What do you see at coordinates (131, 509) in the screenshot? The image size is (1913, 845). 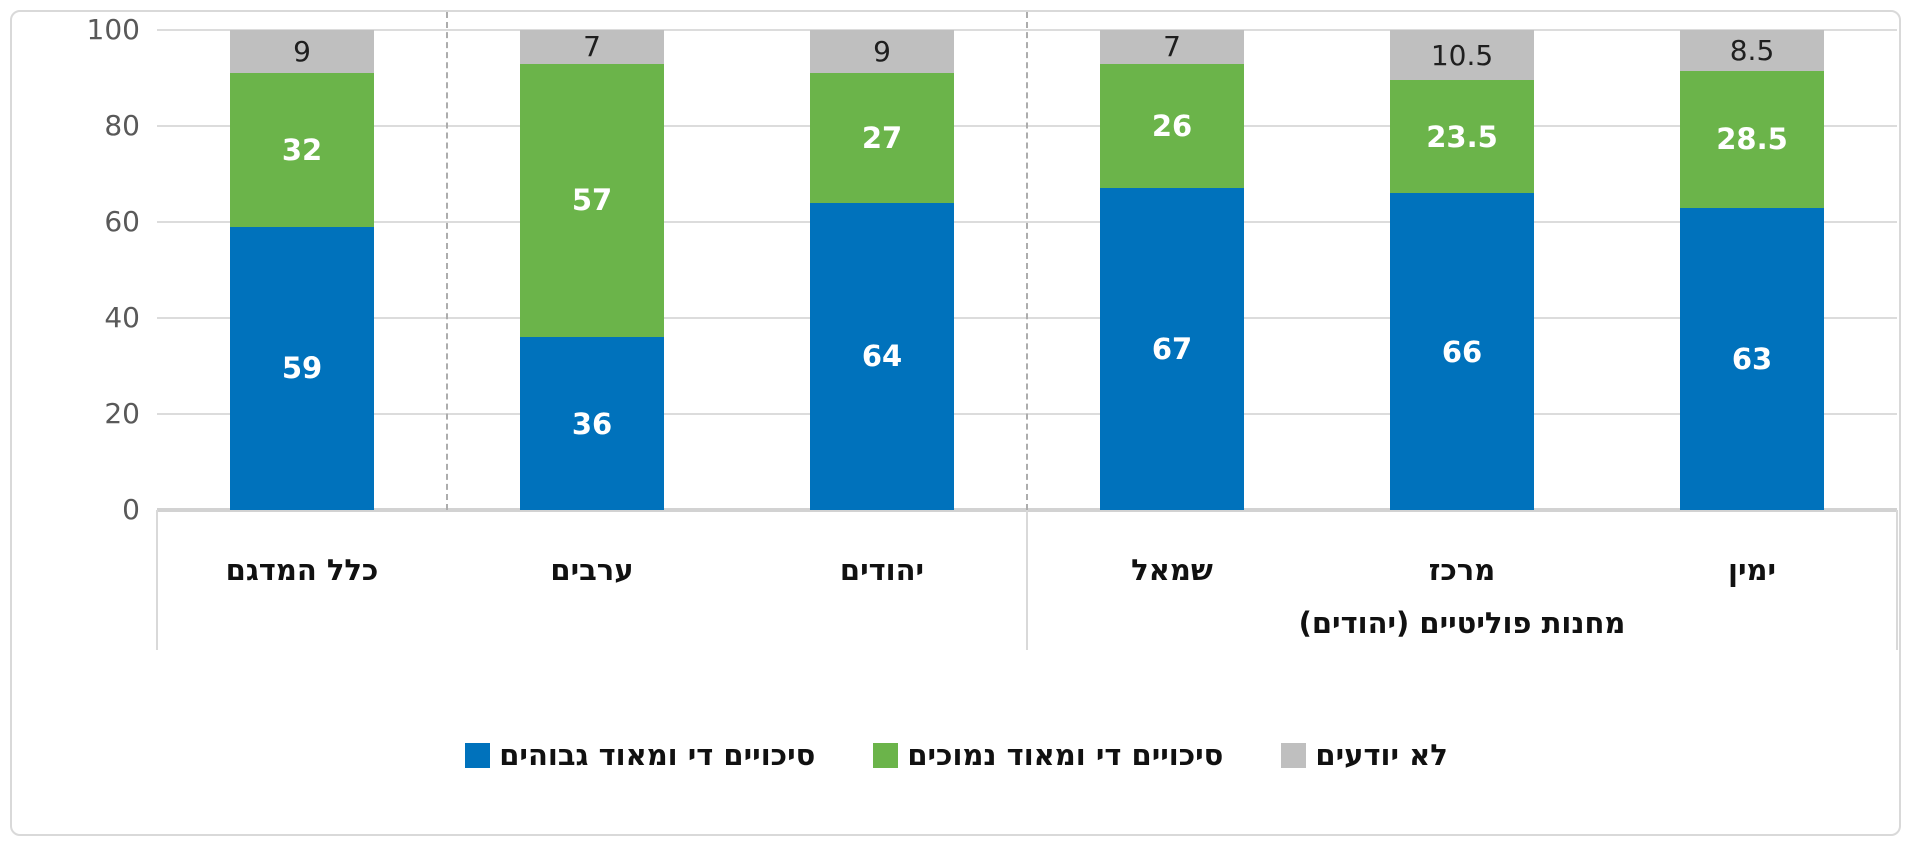 I see `y-axis-tick-label: 0` at bounding box center [131, 509].